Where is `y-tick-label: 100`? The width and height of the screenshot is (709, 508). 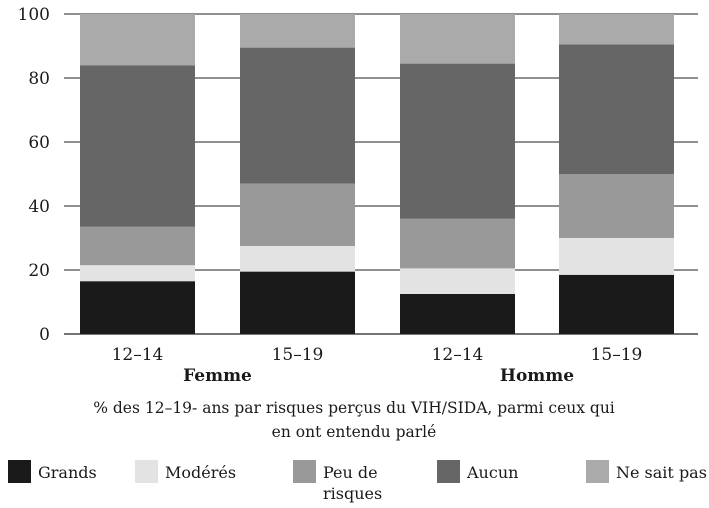
y-tick-label: 100 is located at coordinates (34, 15).